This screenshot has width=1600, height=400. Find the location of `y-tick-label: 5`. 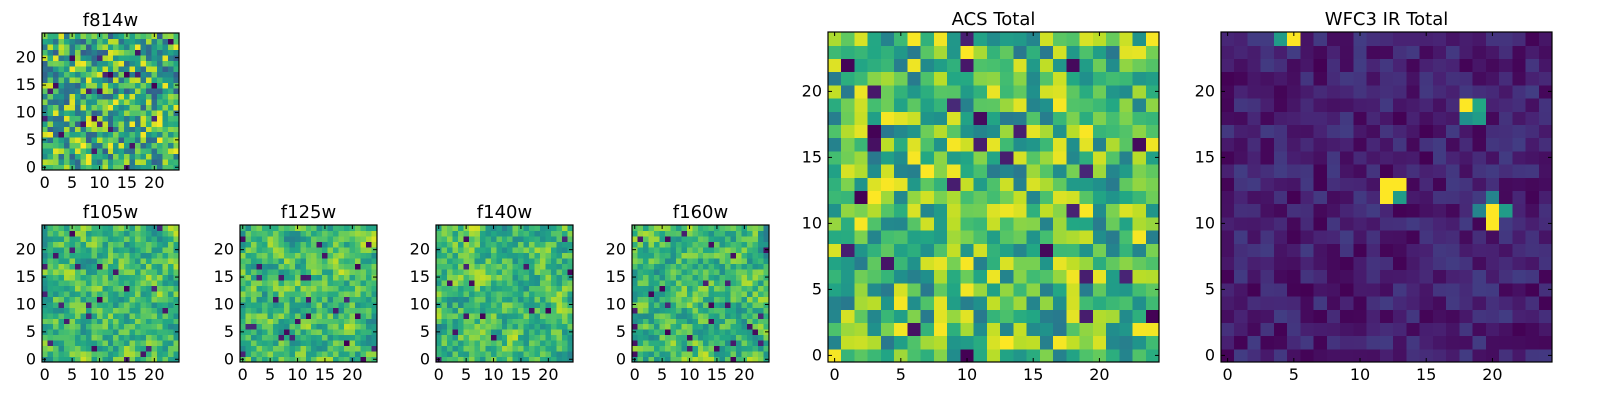

y-tick-label: 5 is located at coordinates (31, 139).